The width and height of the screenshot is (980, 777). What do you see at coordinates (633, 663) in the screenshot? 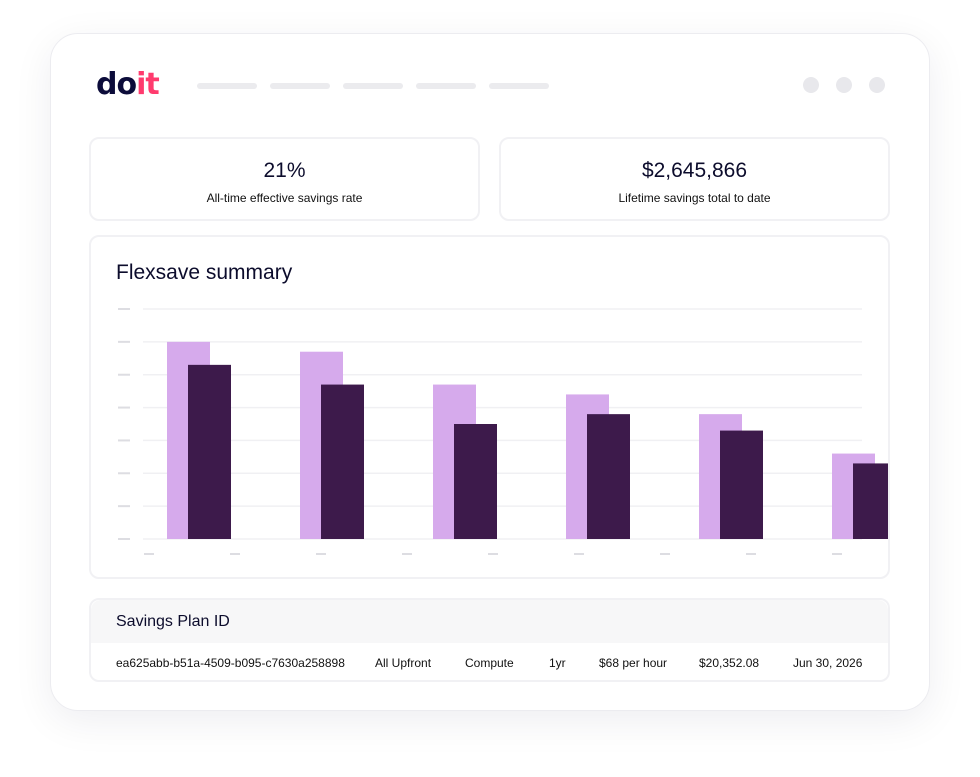
I see `commitment-cell: $68 per hour` at bounding box center [633, 663].